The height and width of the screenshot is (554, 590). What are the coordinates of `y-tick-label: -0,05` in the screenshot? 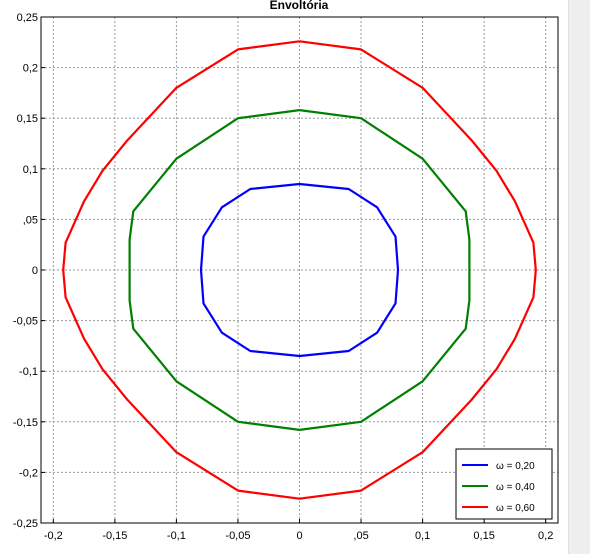 It's located at (25, 322).